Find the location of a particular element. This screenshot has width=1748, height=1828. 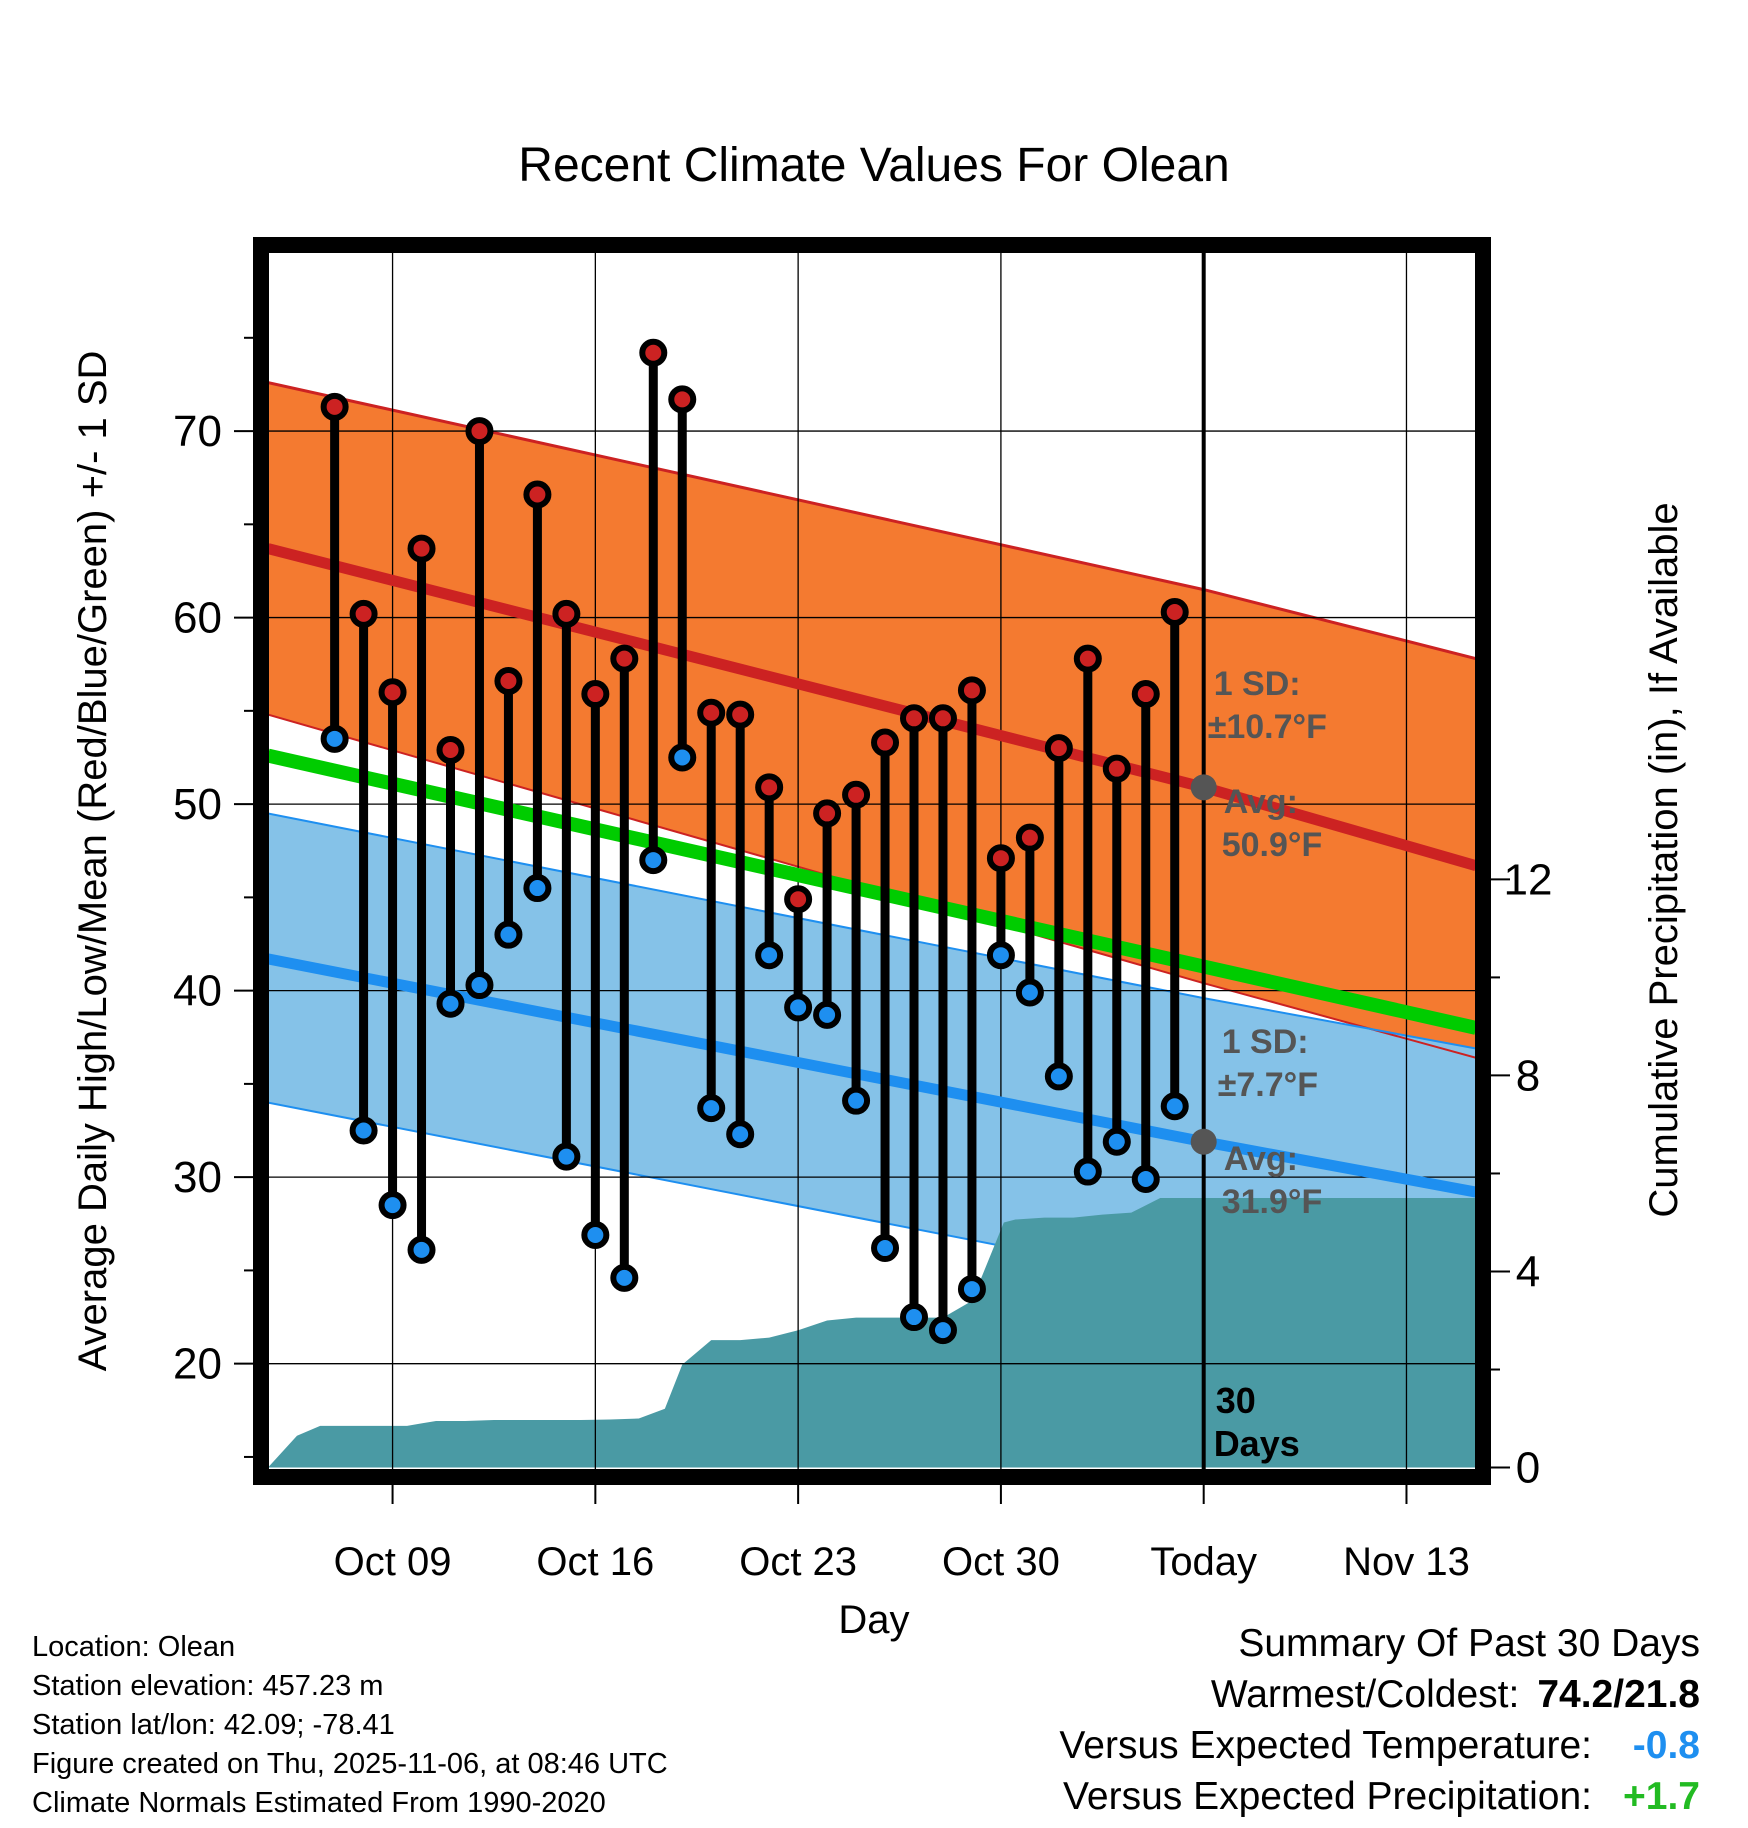

high-sd-value: ±10.7°F is located at coordinates (1267, 727).